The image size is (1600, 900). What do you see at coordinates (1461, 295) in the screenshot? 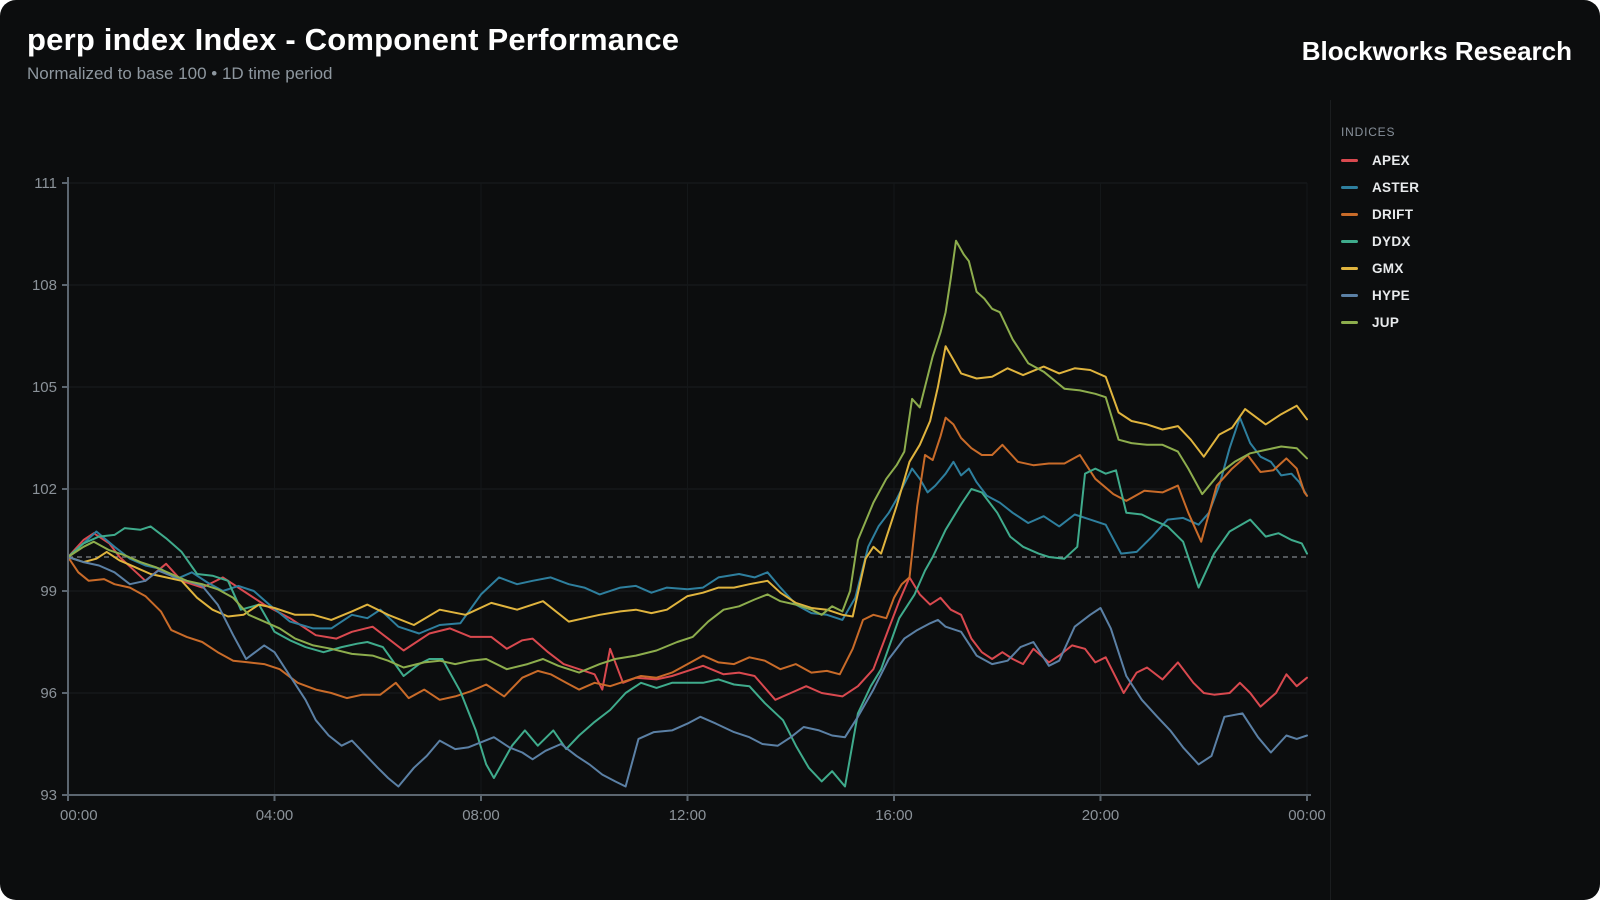
I see `legend-item-hype: HYPE` at bounding box center [1461, 295].